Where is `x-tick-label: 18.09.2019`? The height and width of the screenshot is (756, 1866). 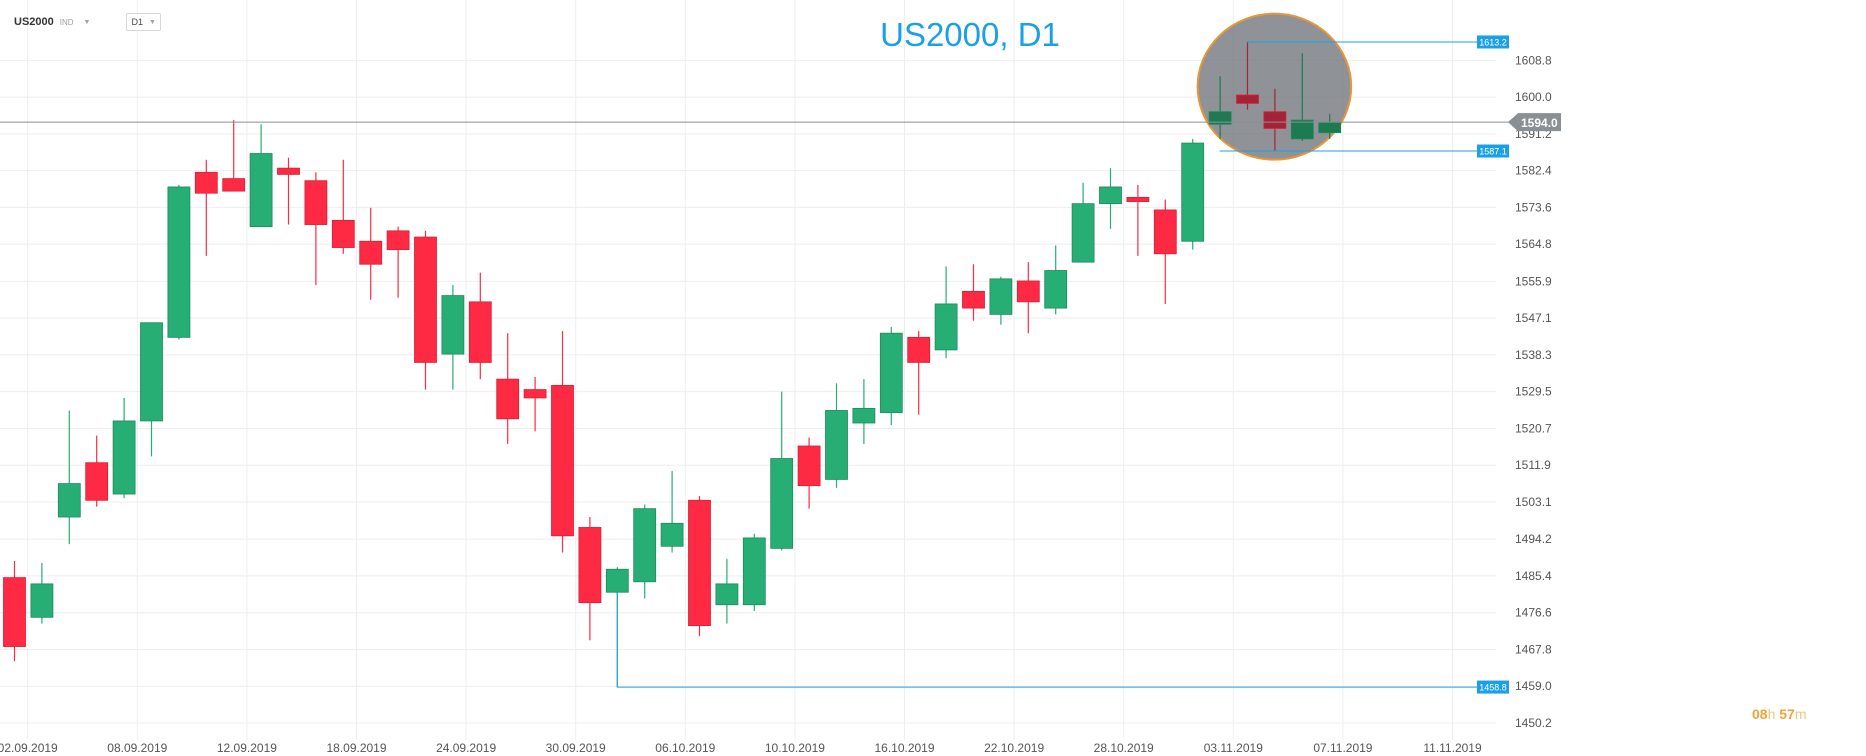
x-tick-label: 18.09.2019 is located at coordinates (356, 748).